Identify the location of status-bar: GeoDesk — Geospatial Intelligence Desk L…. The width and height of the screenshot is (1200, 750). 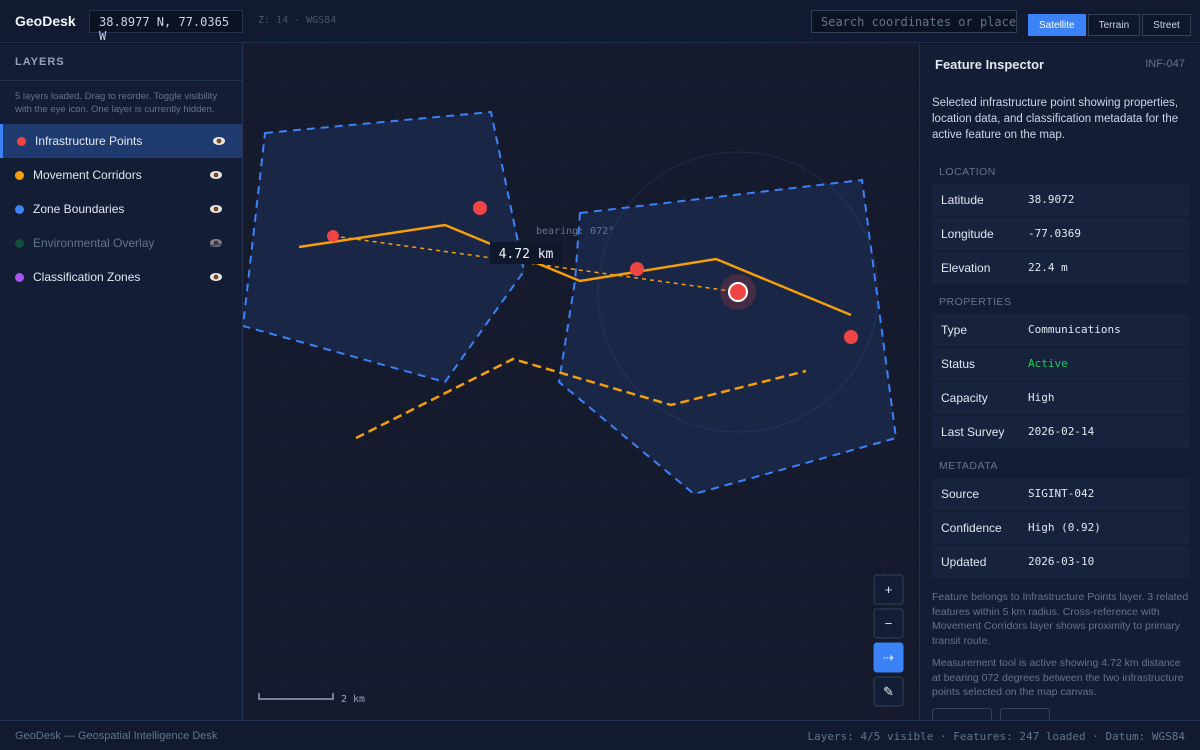
(600, 735).